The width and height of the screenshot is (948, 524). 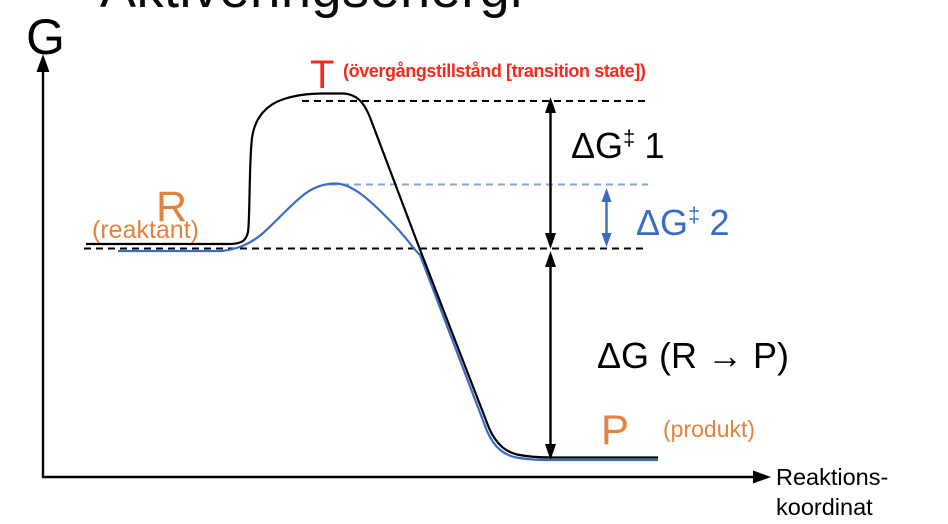 I want to click on dg2-index: 2, so click(x=719, y=222).